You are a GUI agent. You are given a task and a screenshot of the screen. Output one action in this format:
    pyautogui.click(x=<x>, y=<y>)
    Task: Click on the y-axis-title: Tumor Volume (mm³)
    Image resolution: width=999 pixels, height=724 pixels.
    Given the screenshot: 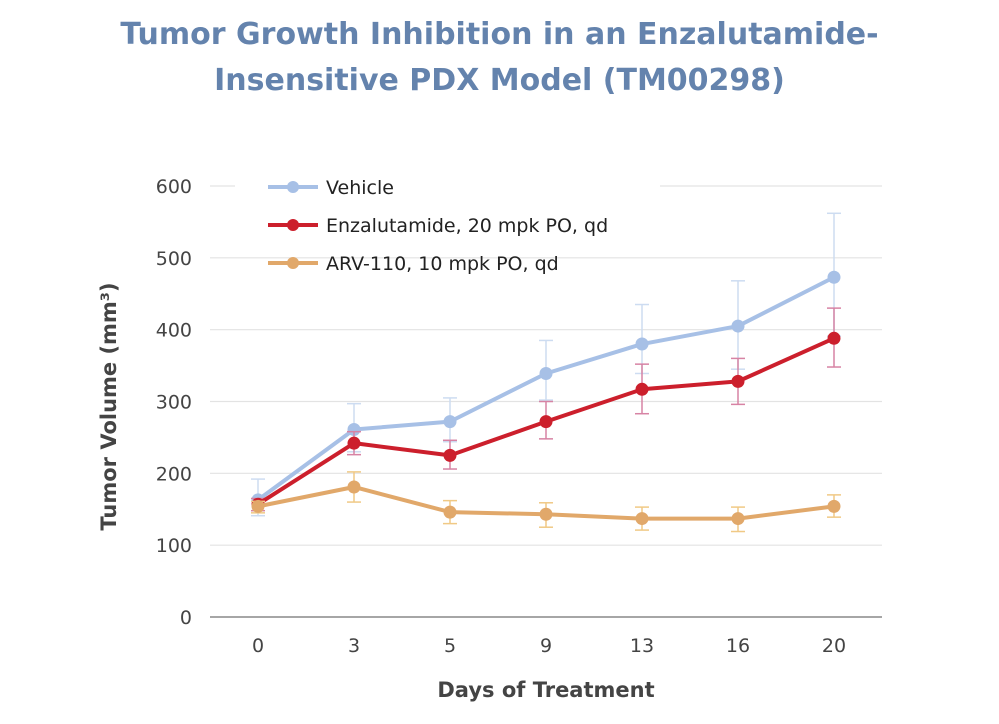 What is the action you would take?
    pyautogui.click(x=109, y=406)
    